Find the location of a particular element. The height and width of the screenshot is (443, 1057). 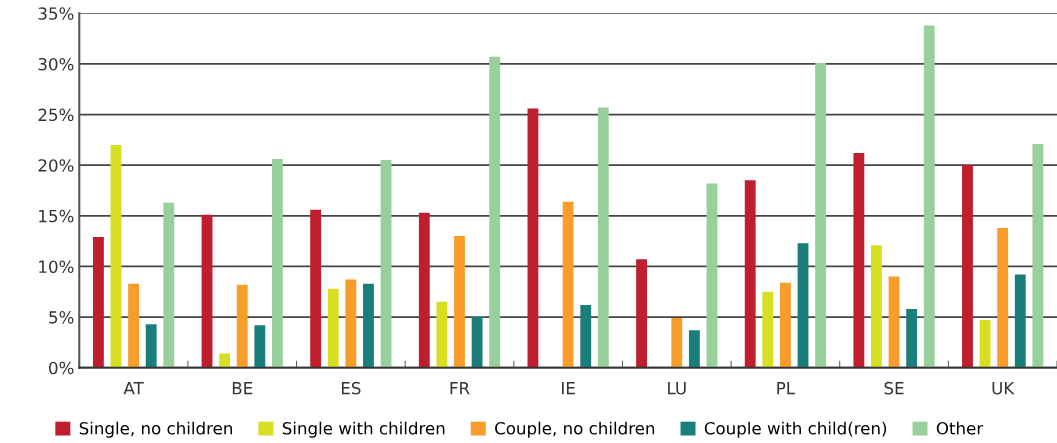

legend-label: Single with children is located at coordinates (363, 429).